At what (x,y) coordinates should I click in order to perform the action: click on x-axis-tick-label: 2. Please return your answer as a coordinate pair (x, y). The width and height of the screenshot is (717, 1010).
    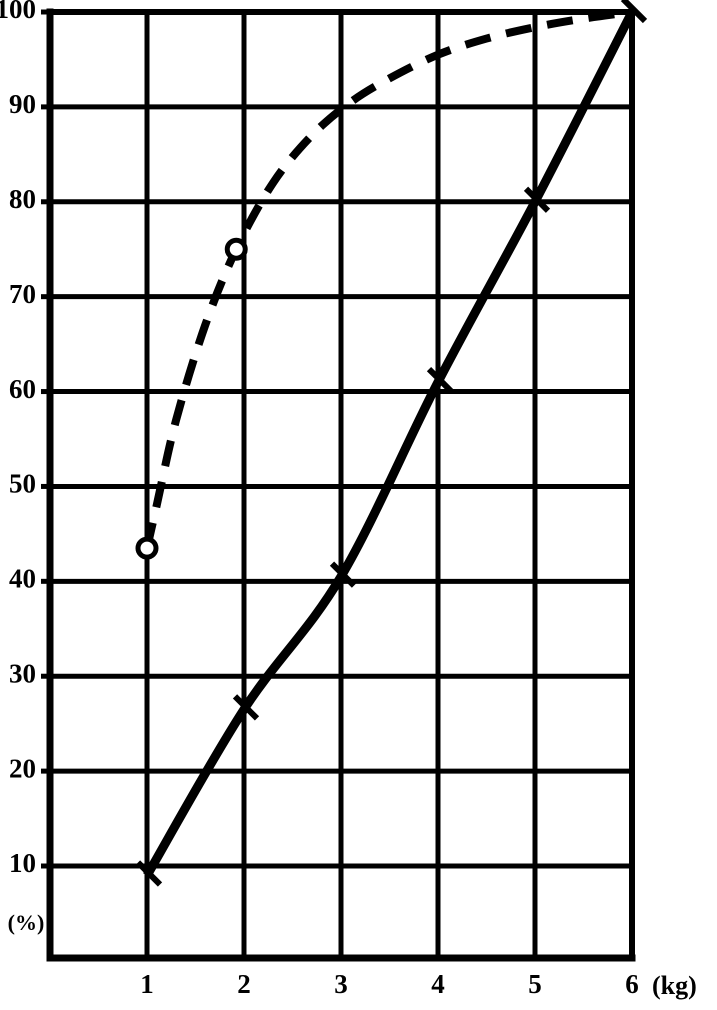
    Looking at the image, I should click on (244, 984).